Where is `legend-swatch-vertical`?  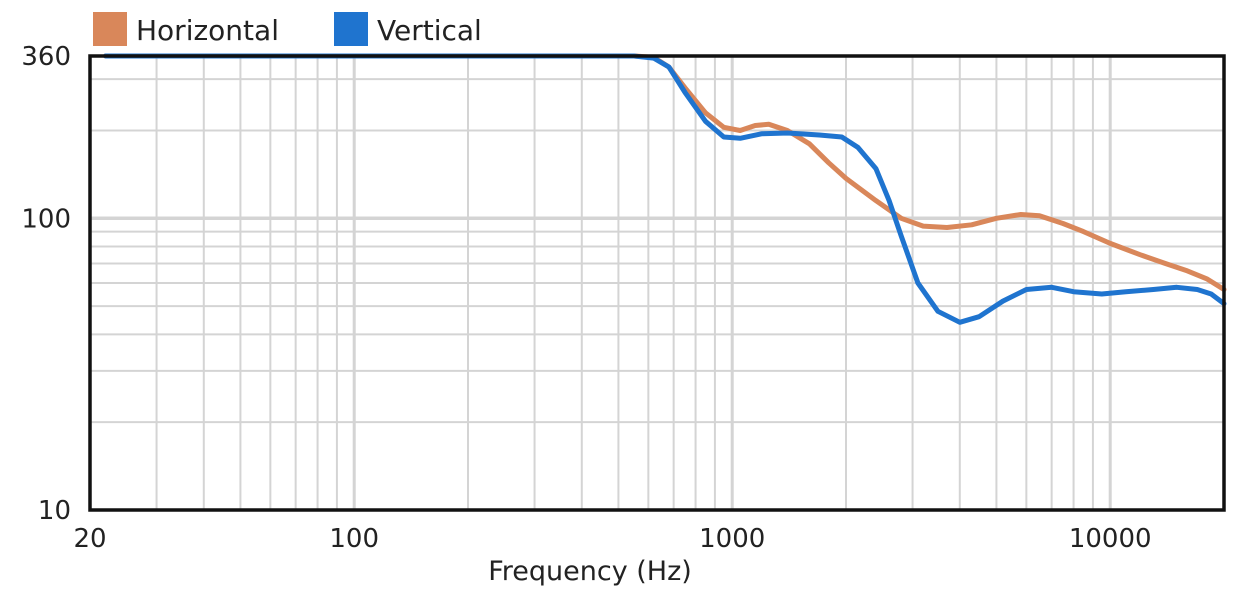 legend-swatch-vertical is located at coordinates (351, 29).